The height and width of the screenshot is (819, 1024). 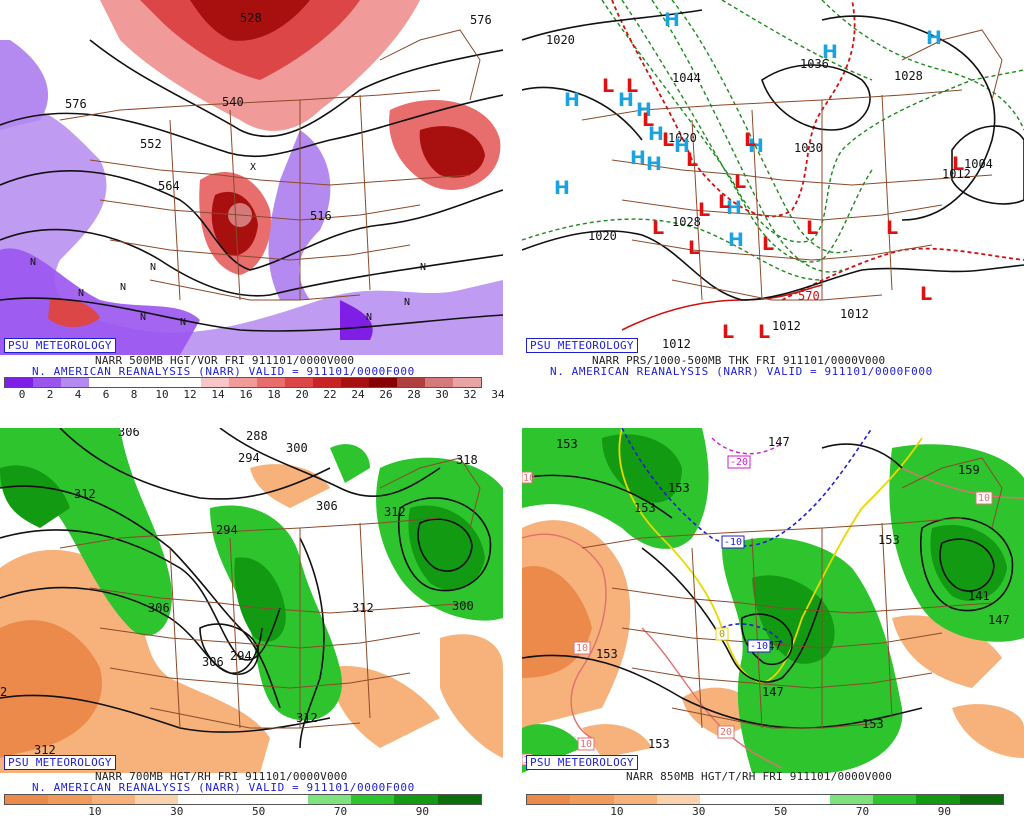 What do you see at coordinates (95, 811) in the screenshot?
I see `colorbar-tick-label: 10` at bounding box center [95, 811].